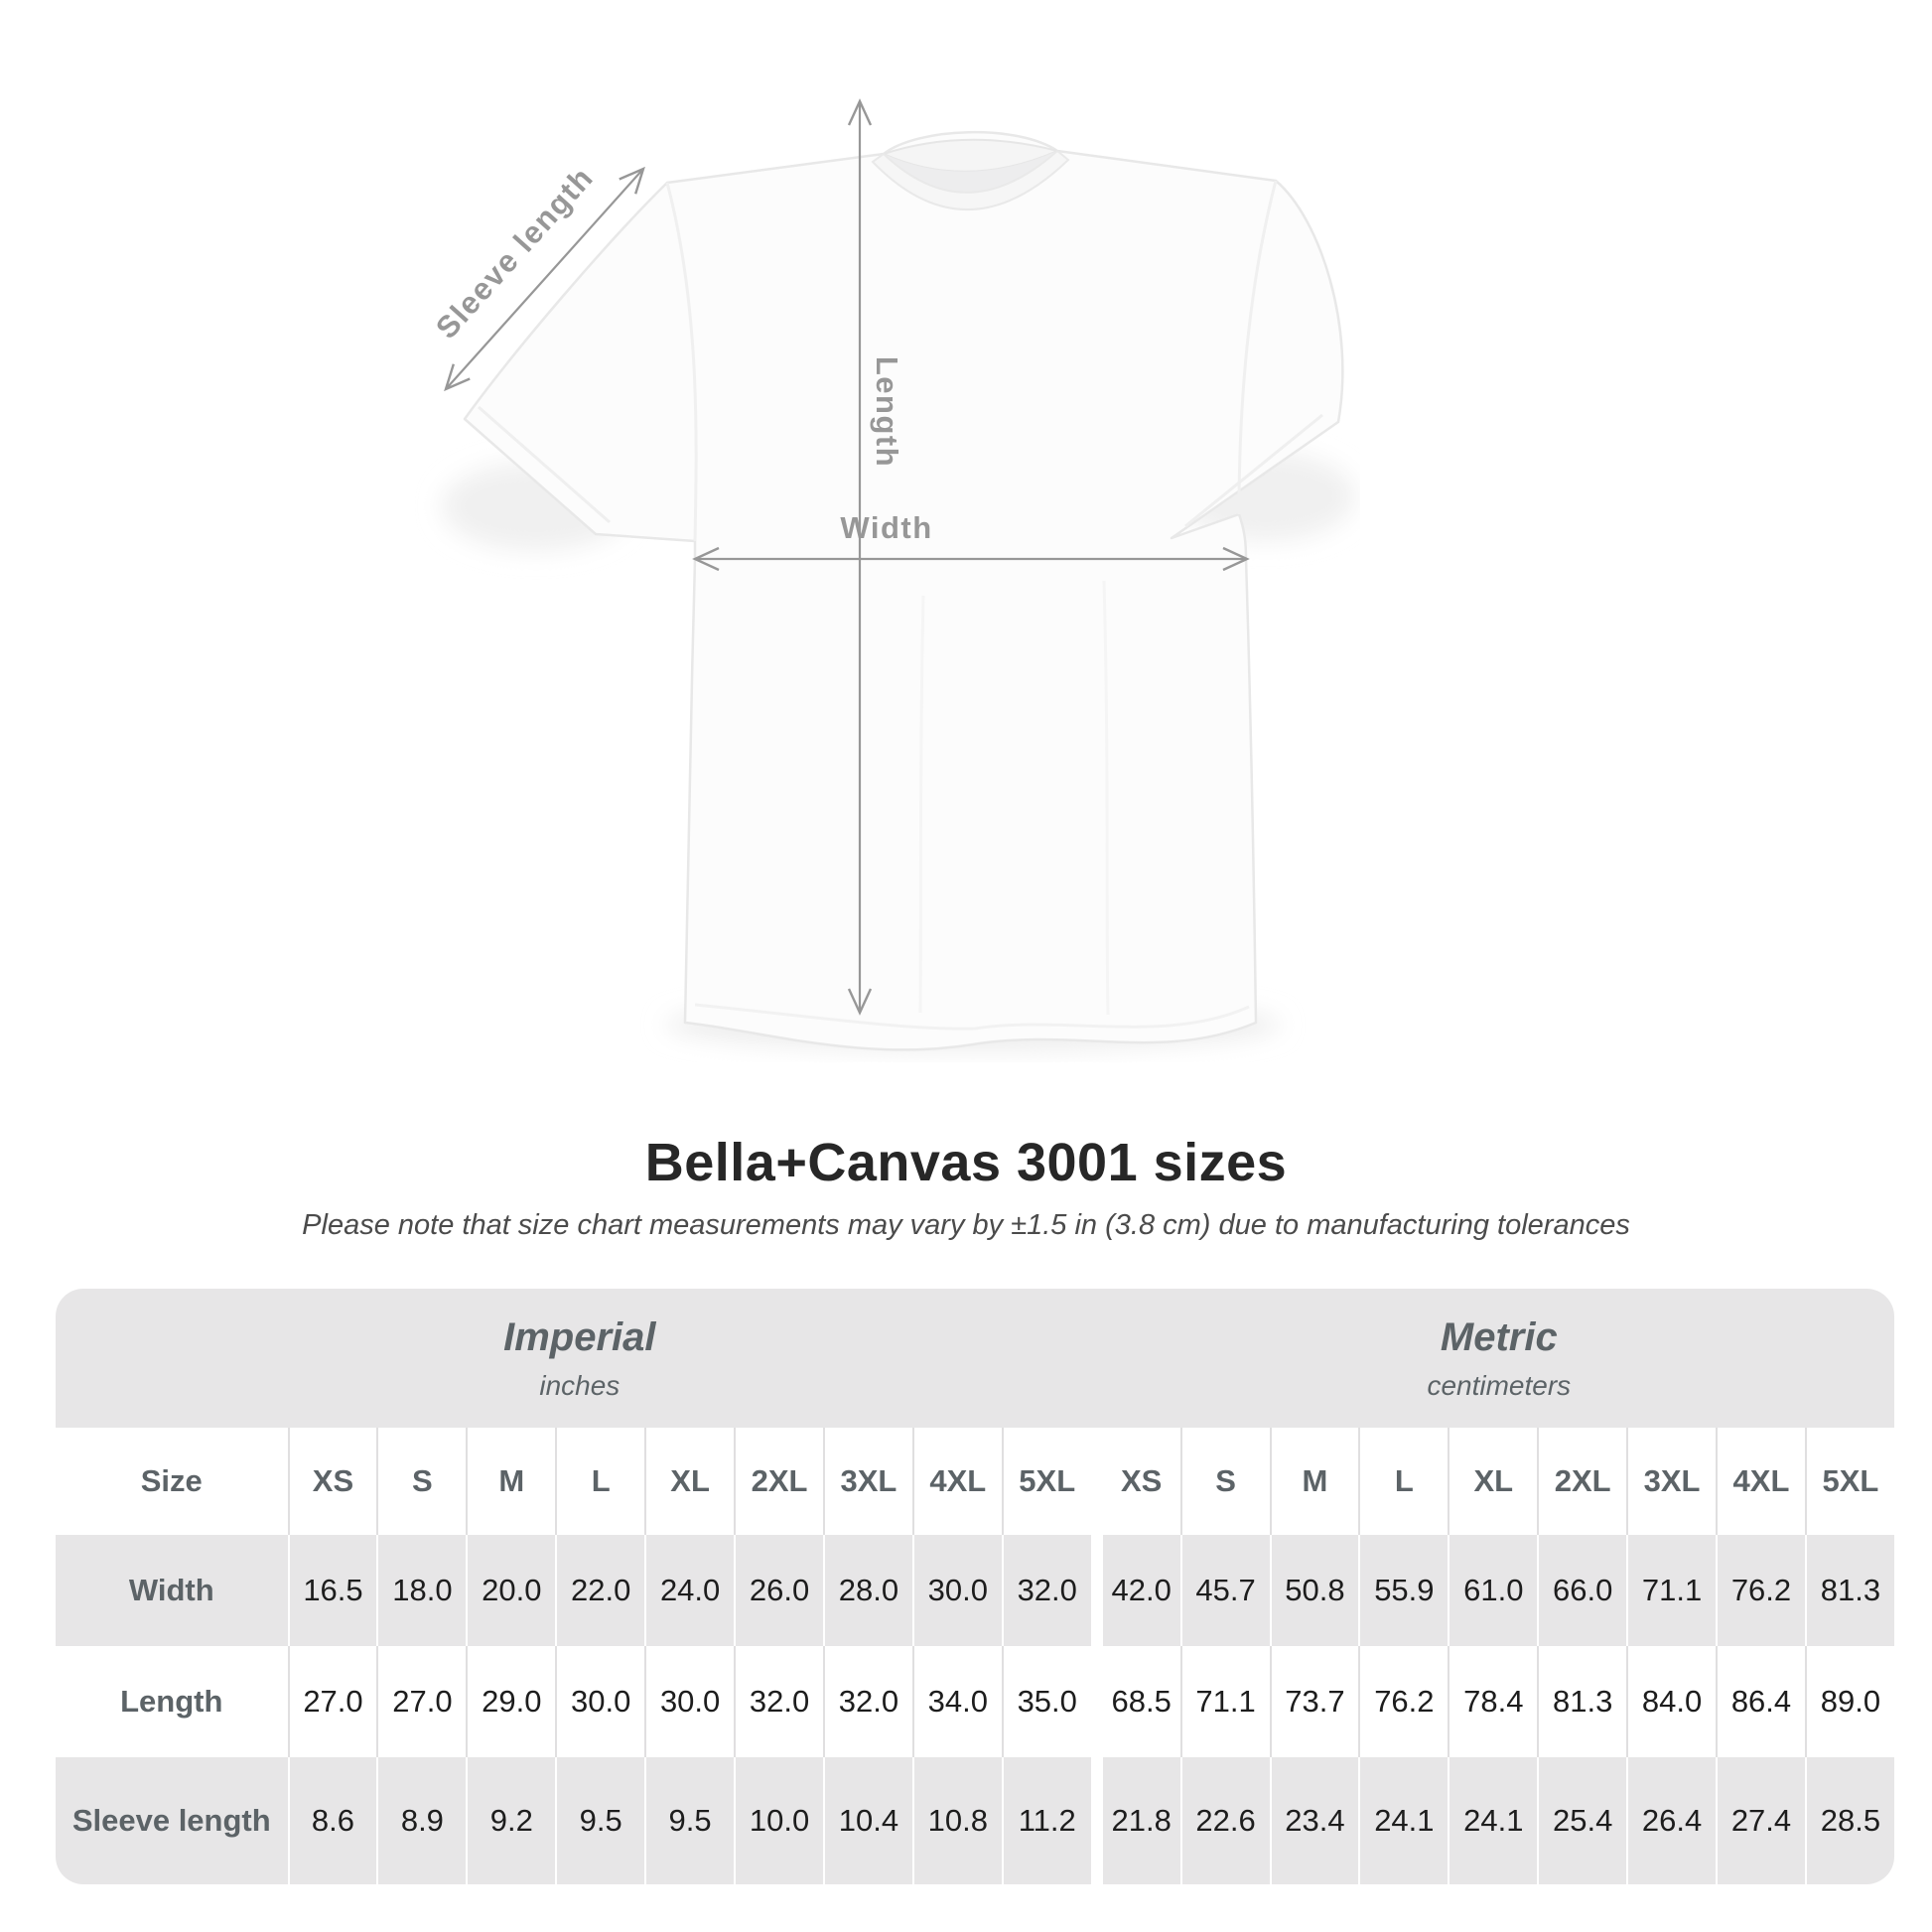  Describe the element at coordinates (1761, 1820) in the screenshot. I see `value-cell-metric: 27.4` at that location.